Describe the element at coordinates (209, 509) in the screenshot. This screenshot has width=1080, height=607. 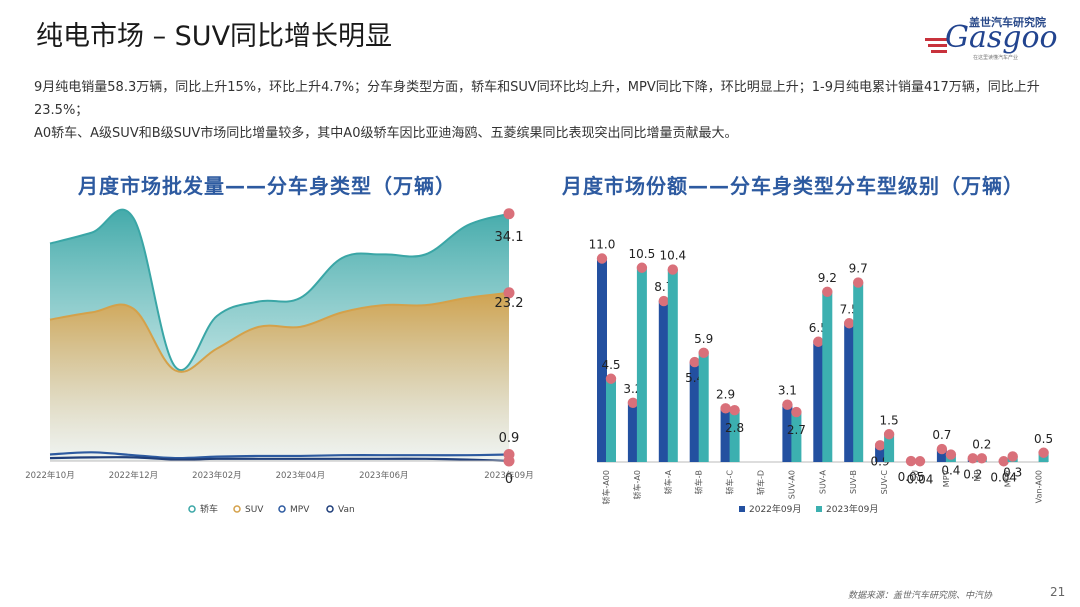
I see `legend-label-sedan: 轿车` at that location.